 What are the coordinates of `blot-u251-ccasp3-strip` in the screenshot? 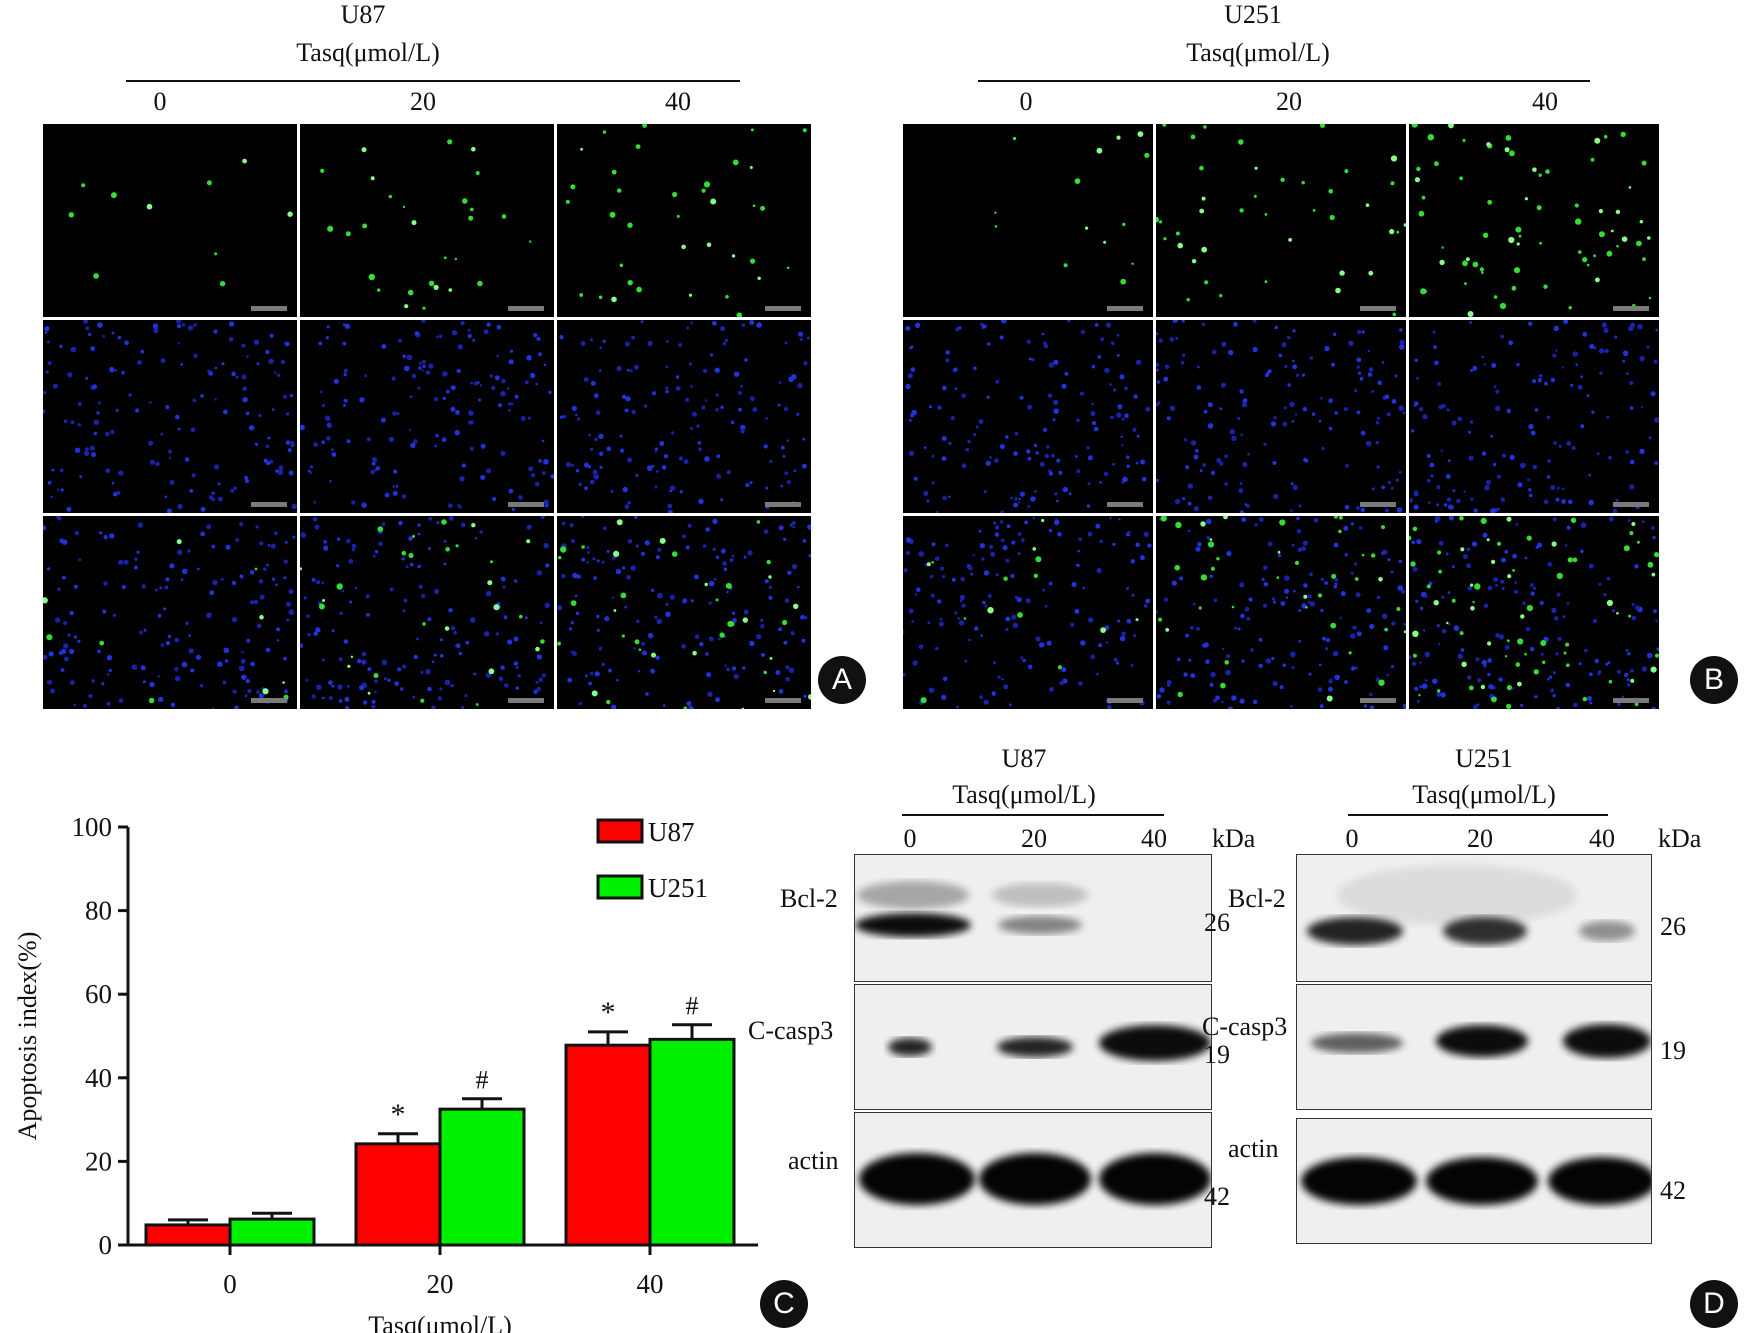 It's located at (1474, 1047).